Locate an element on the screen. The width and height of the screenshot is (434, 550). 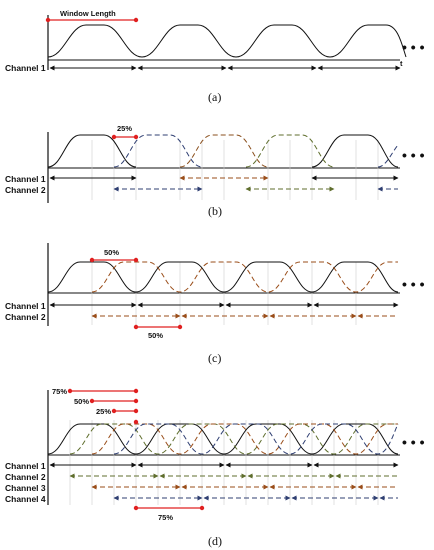
overlap-bar-top-end-dot is located at coordinates (136, 260).